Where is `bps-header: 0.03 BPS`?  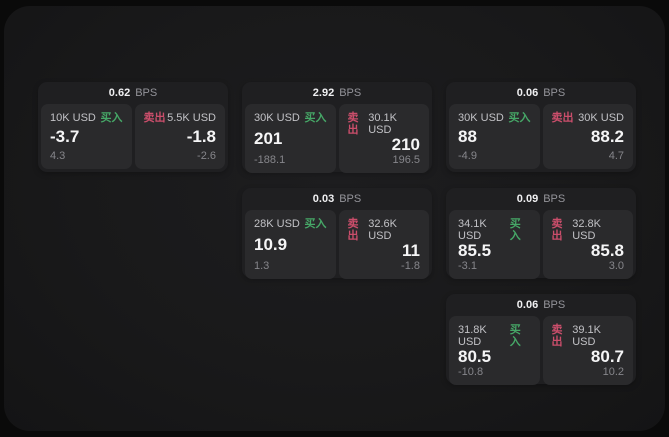
bps-header: 0.03 BPS is located at coordinates (337, 199).